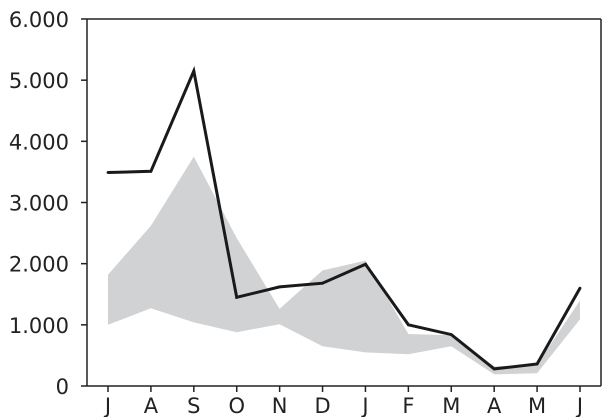 The height and width of the screenshot is (417, 602). Describe the element at coordinates (39, 204) in the screenshot. I see `y-tick-label: 3.000` at that location.